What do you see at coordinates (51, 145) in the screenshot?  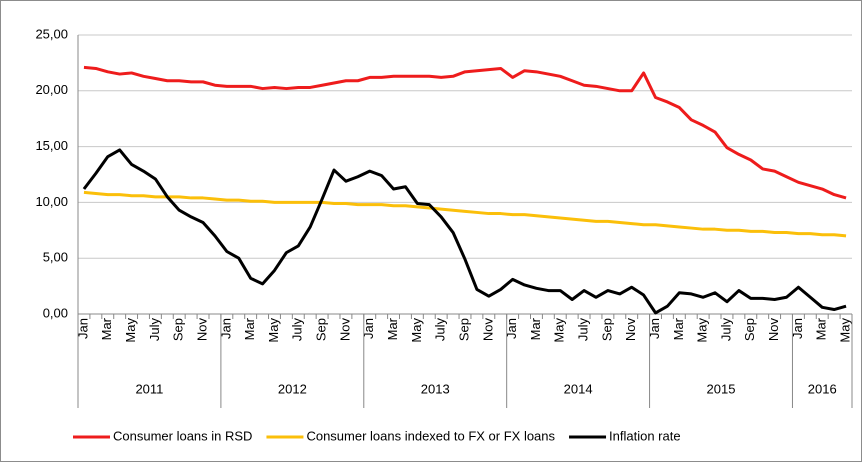 I see `y-tick-label: 15,00` at bounding box center [51, 145].